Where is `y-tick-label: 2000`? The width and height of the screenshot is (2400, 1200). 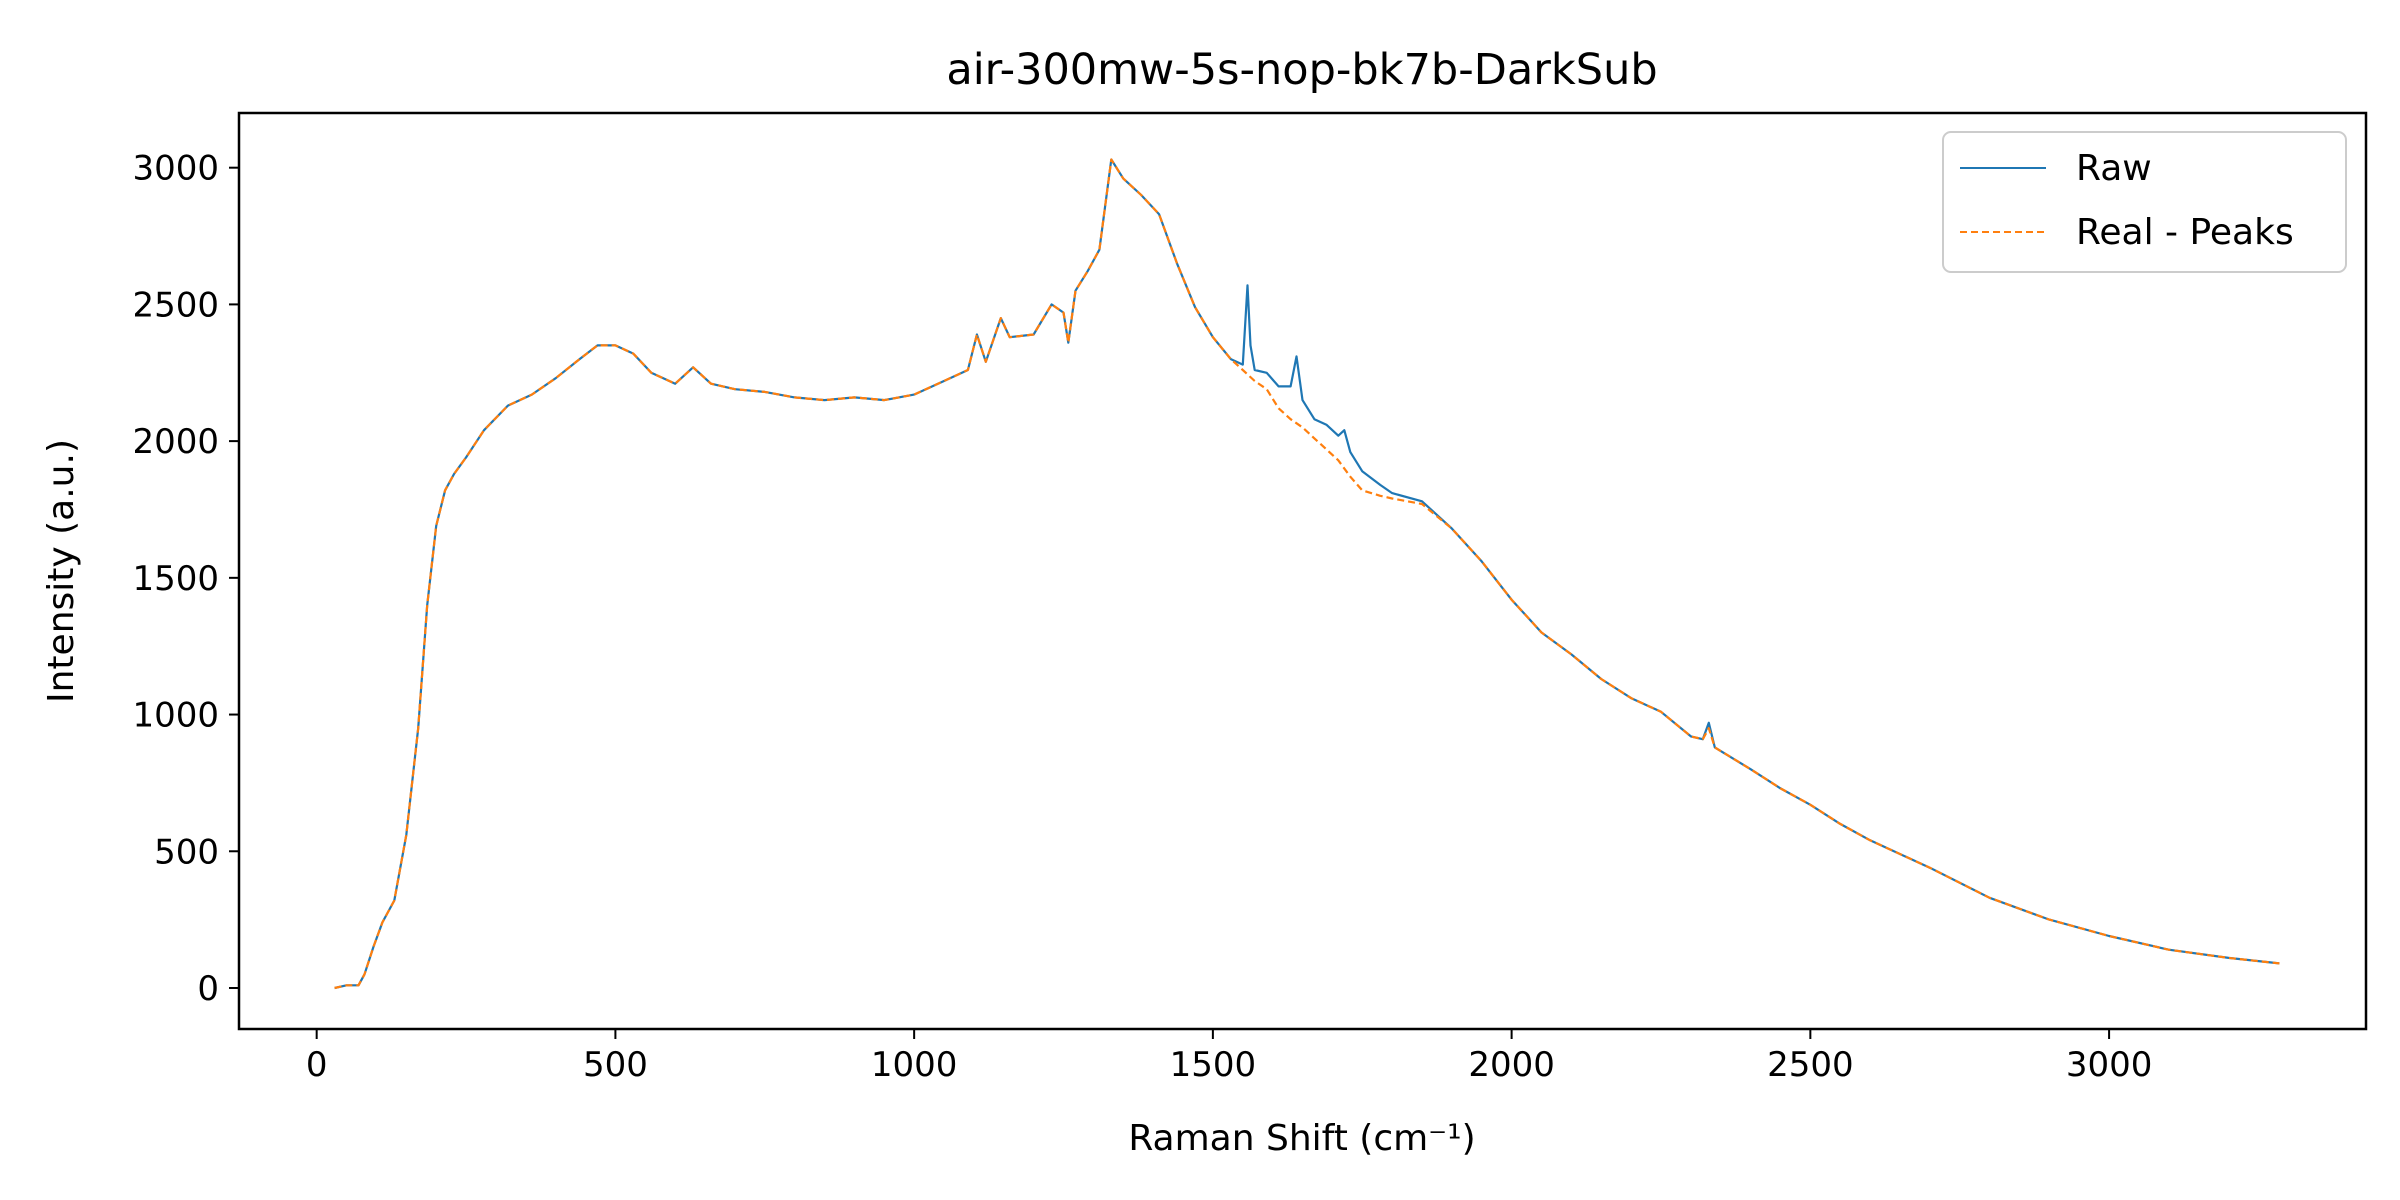
y-tick-label: 2000 is located at coordinates (175, 442).